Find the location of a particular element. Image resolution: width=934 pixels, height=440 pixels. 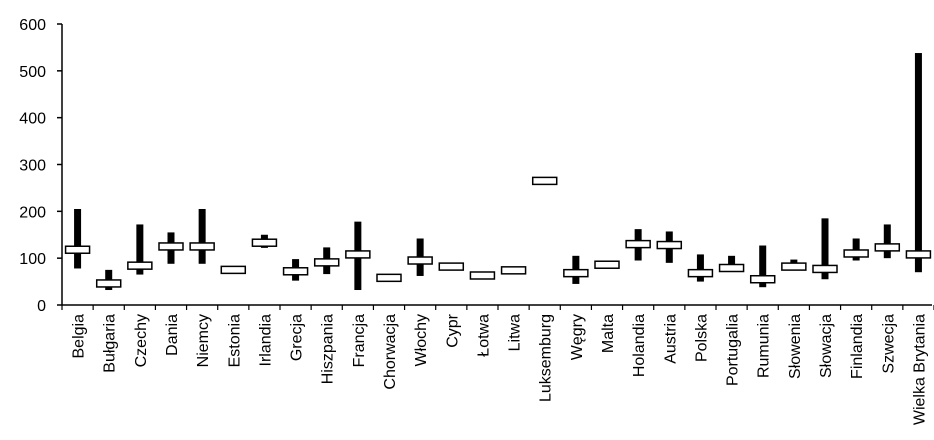

category-label: Czechy is located at coordinates (141, 340).